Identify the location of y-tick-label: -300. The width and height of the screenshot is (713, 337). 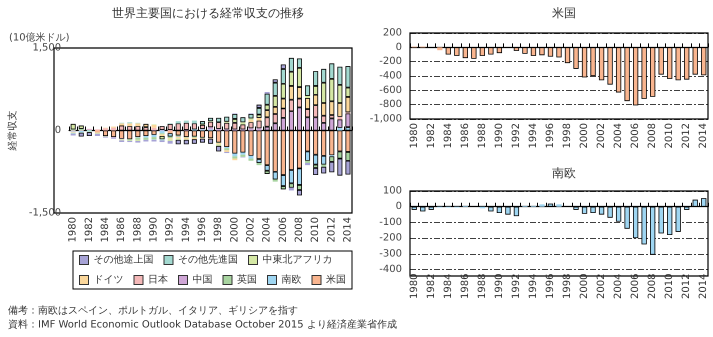
(390, 254).